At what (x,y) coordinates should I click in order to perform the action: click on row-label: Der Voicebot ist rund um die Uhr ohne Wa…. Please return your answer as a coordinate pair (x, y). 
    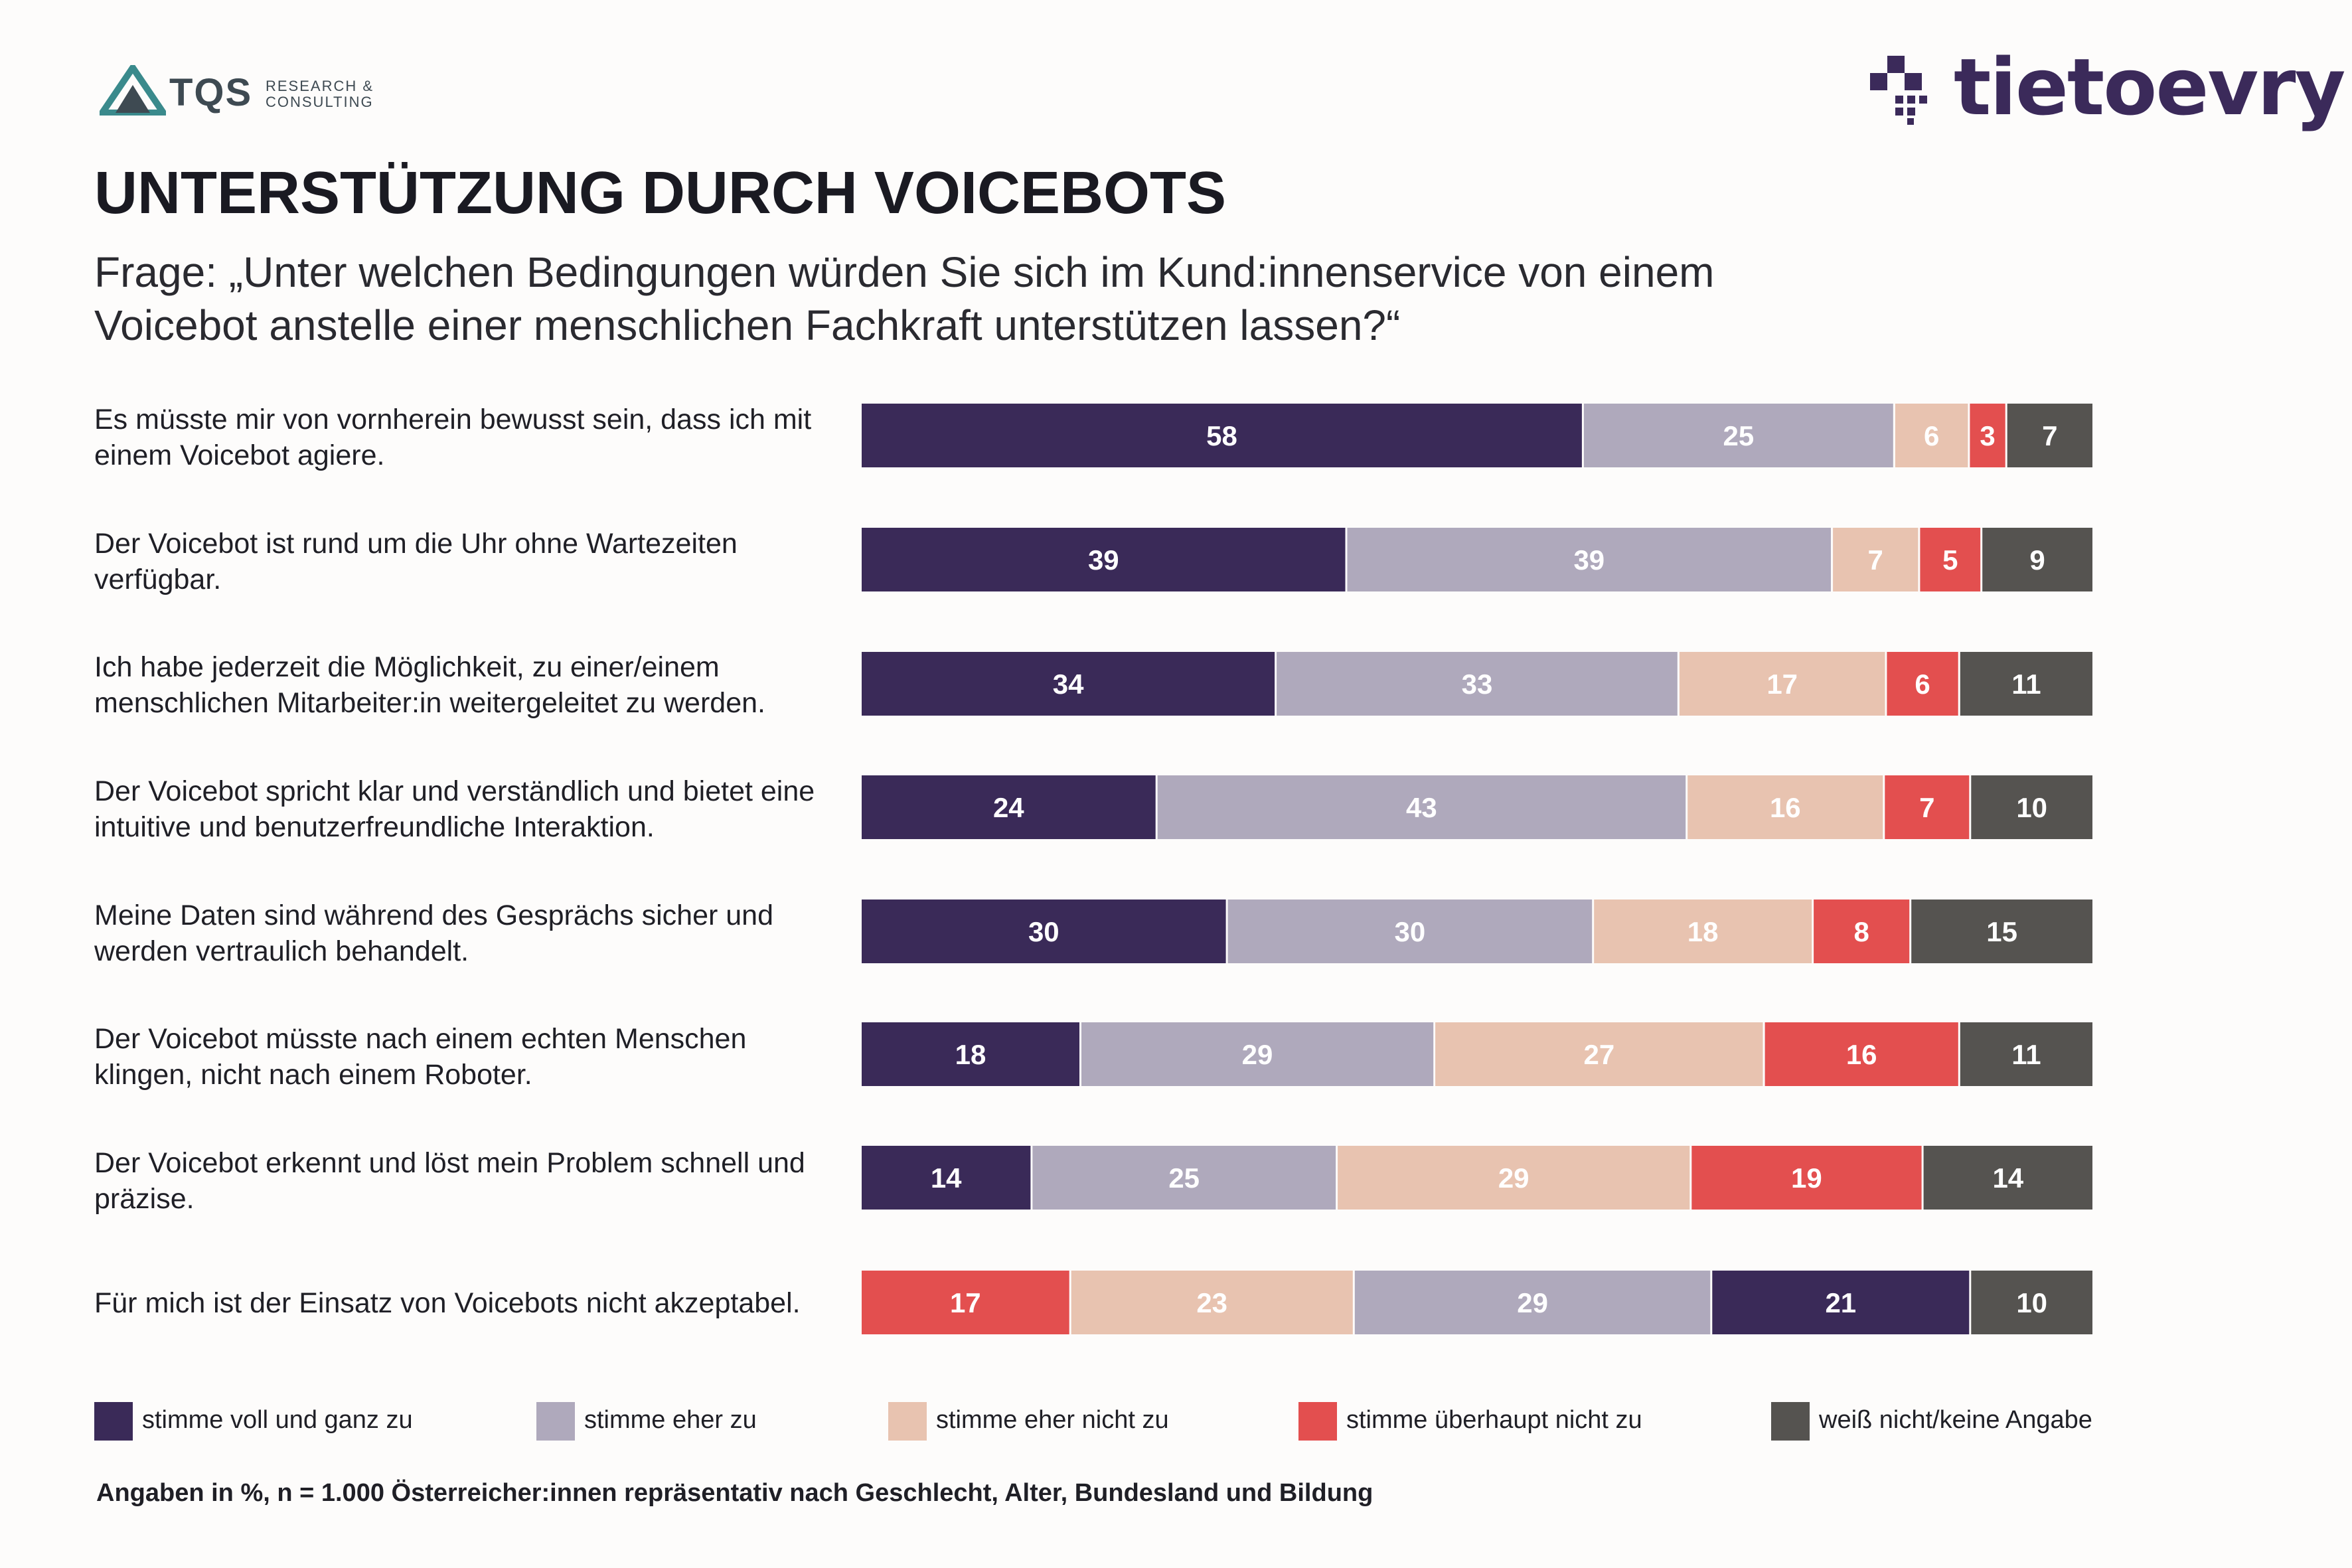
    Looking at the image, I should click on (416, 562).